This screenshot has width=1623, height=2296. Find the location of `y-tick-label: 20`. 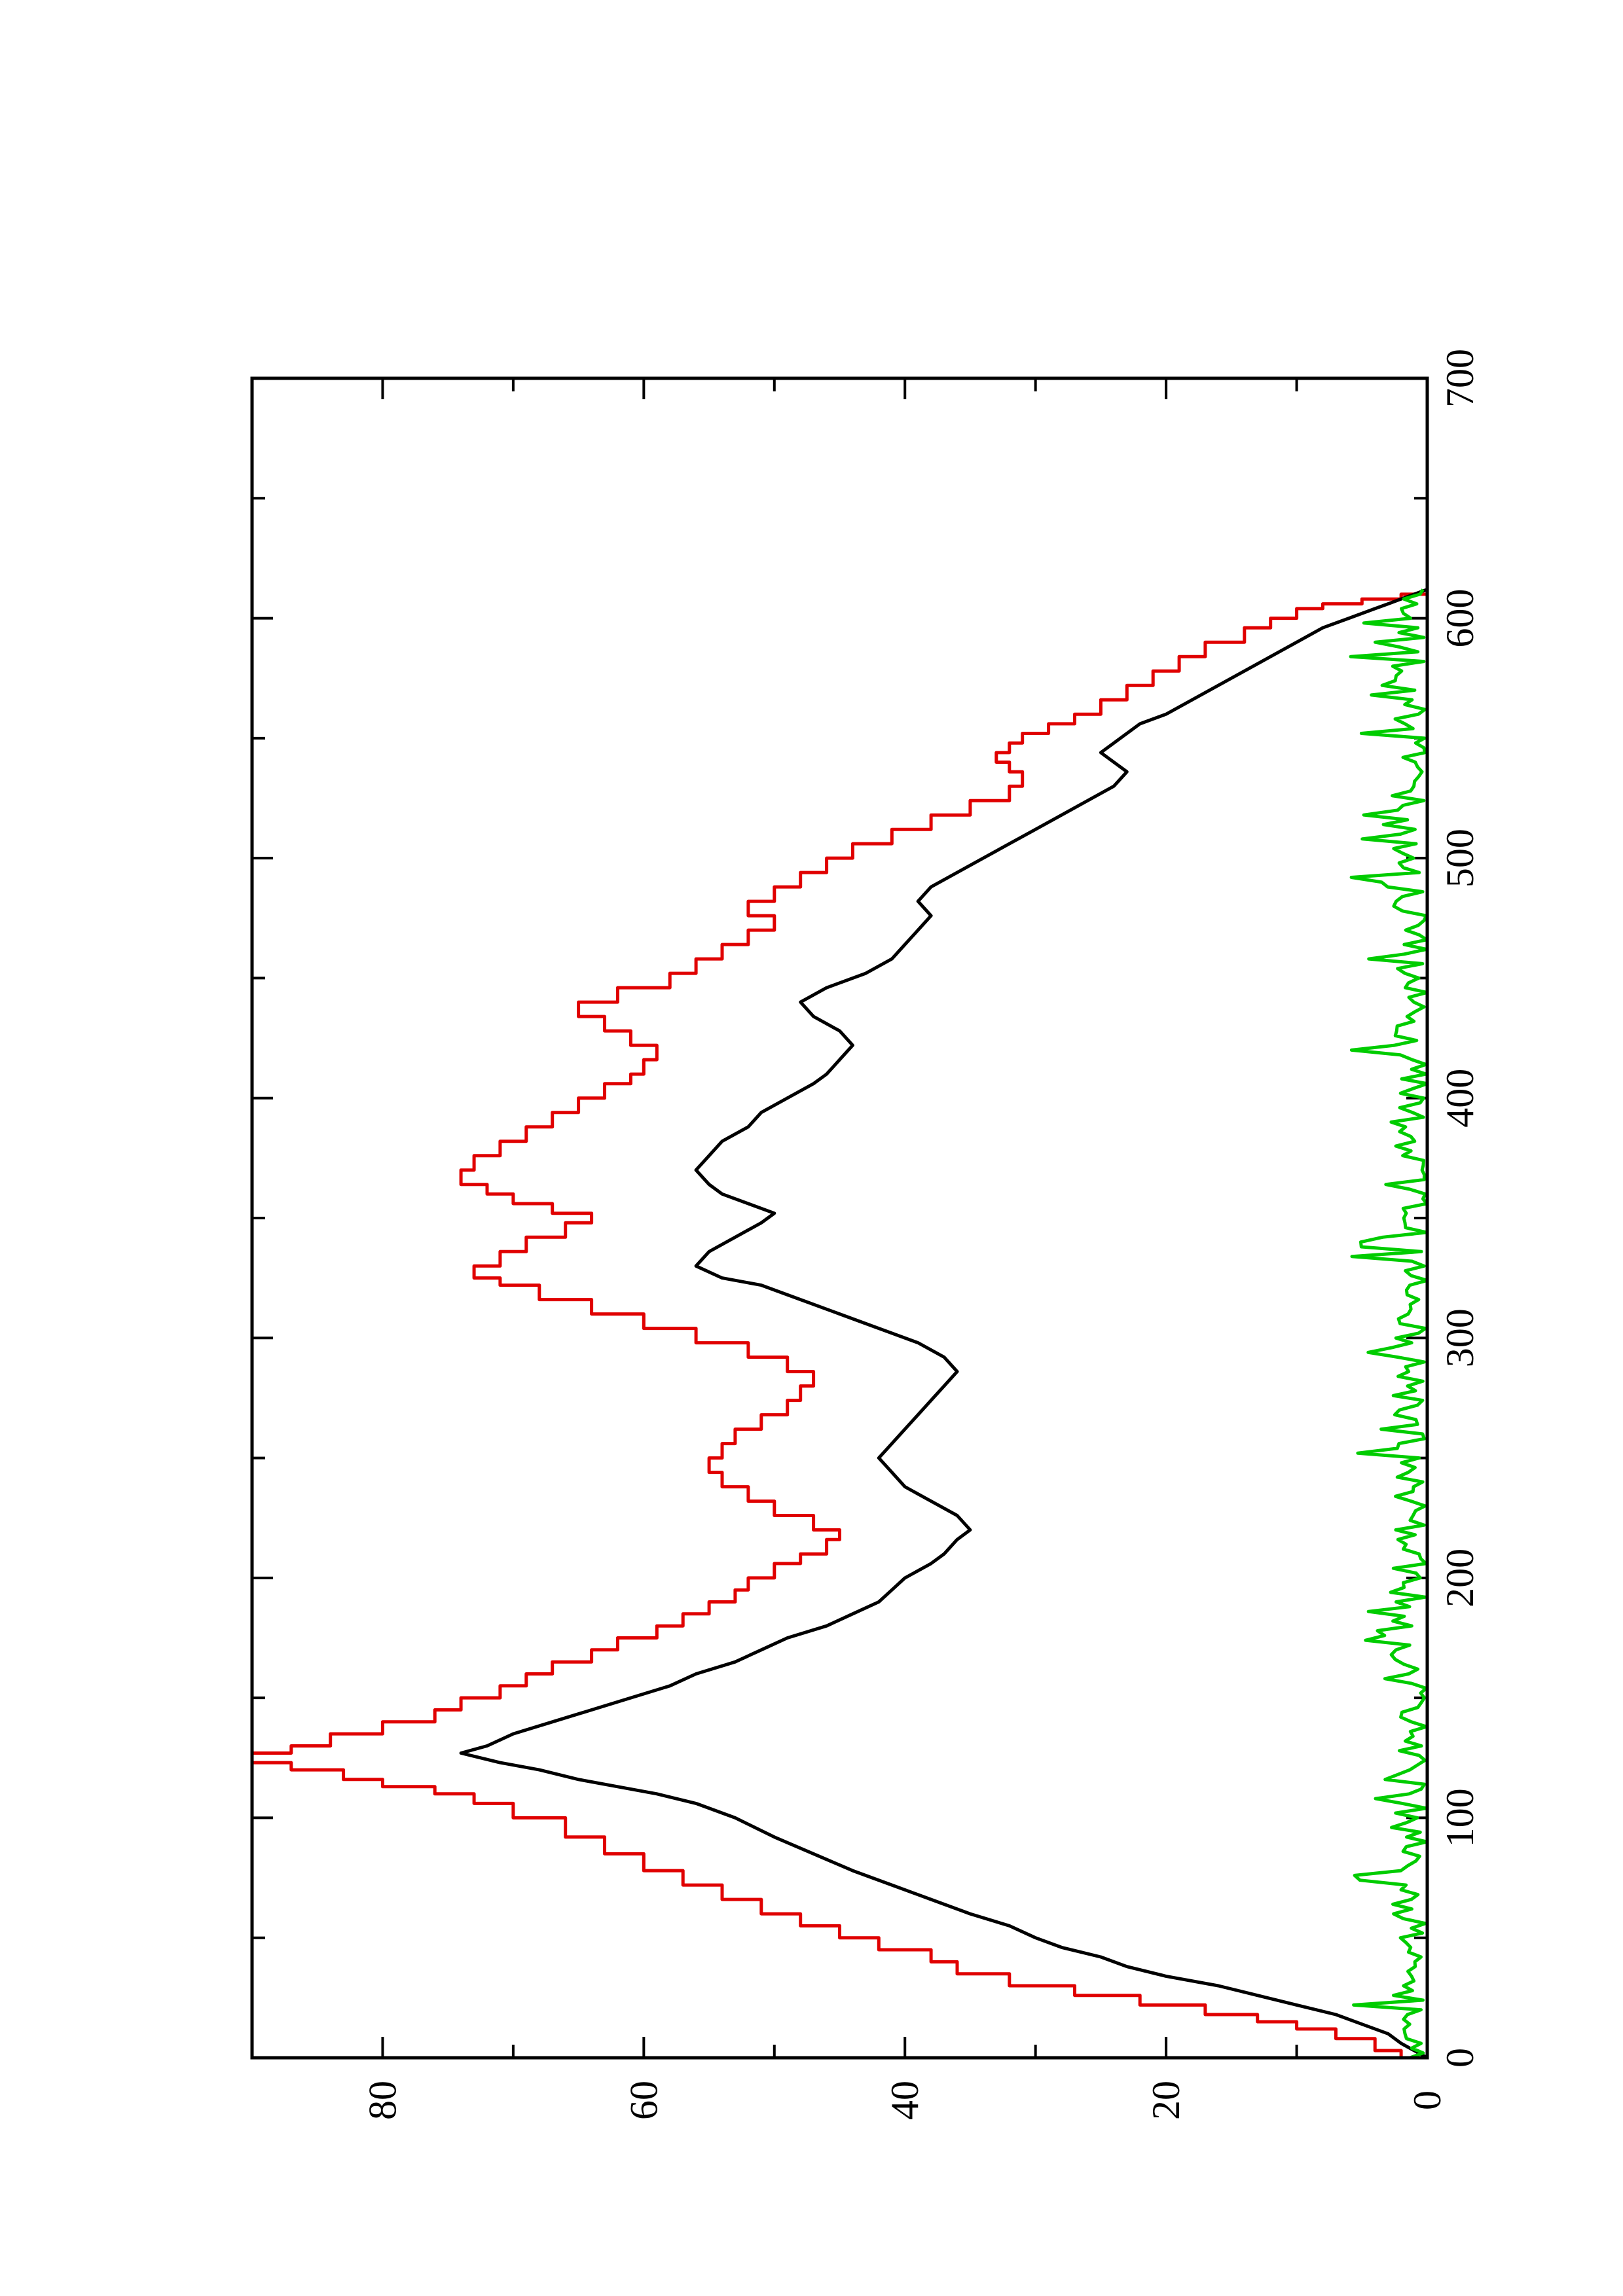

y-tick-label: 20 is located at coordinates (1166, 2100).